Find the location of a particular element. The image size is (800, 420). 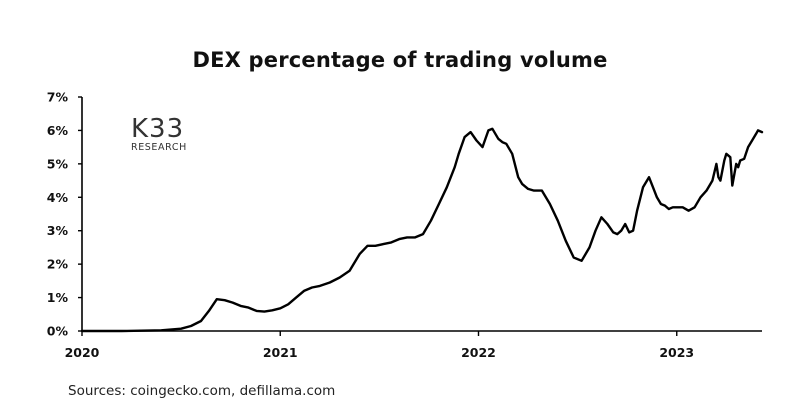

y-tick-label: 3% is located at coordinates (58, 230).